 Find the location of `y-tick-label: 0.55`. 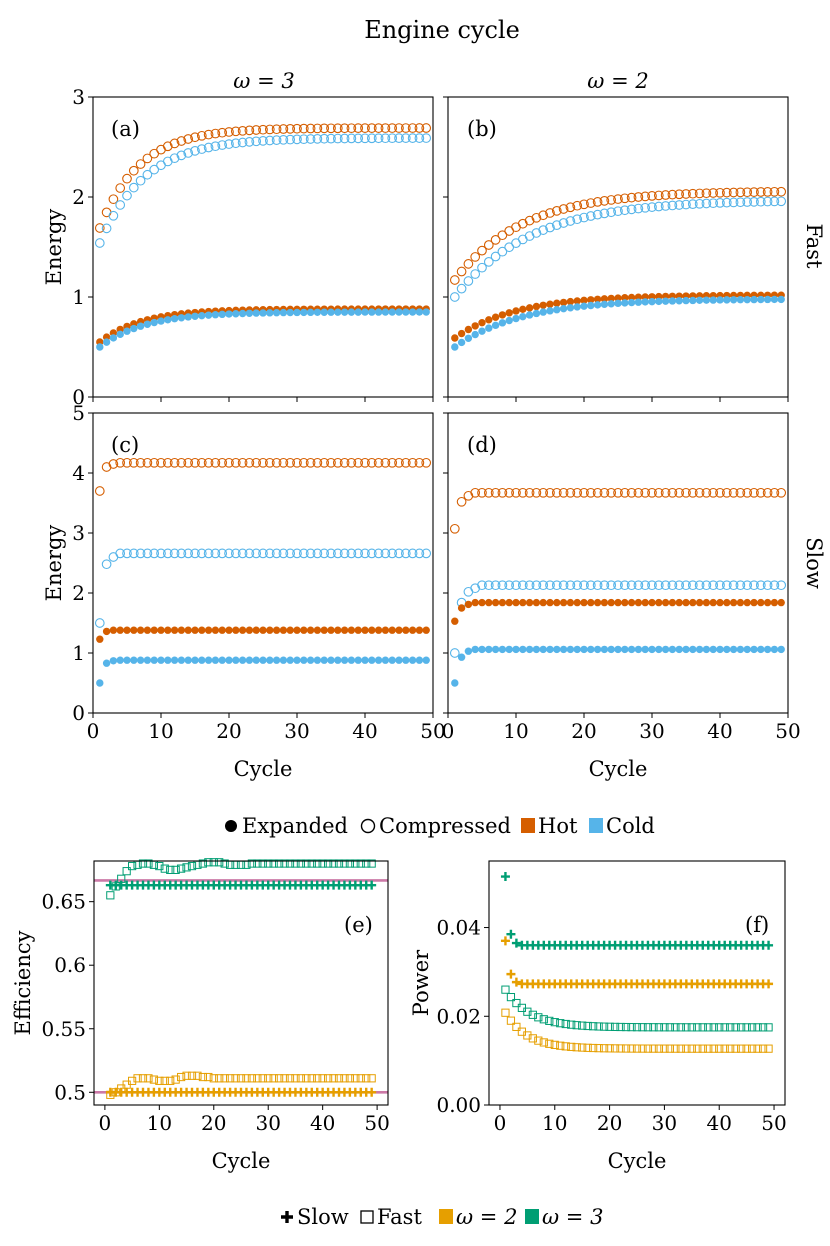

y-tick-label: 0.55 is located at coordinates (63, 1029).